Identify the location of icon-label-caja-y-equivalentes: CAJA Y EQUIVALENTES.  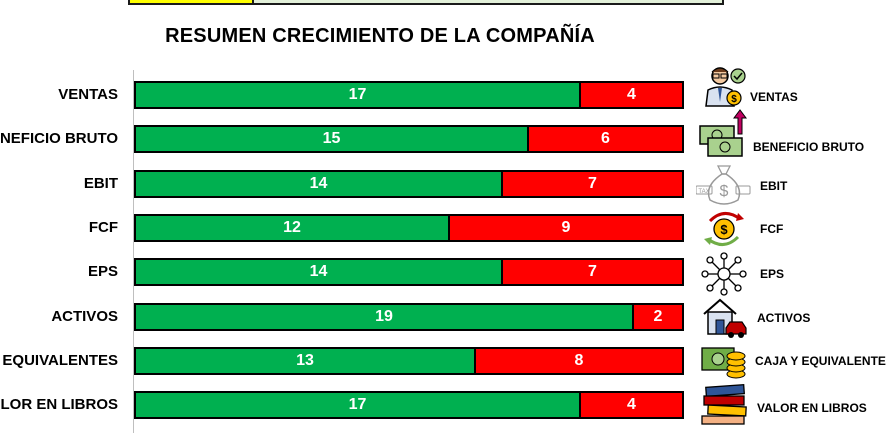
(820, 361).